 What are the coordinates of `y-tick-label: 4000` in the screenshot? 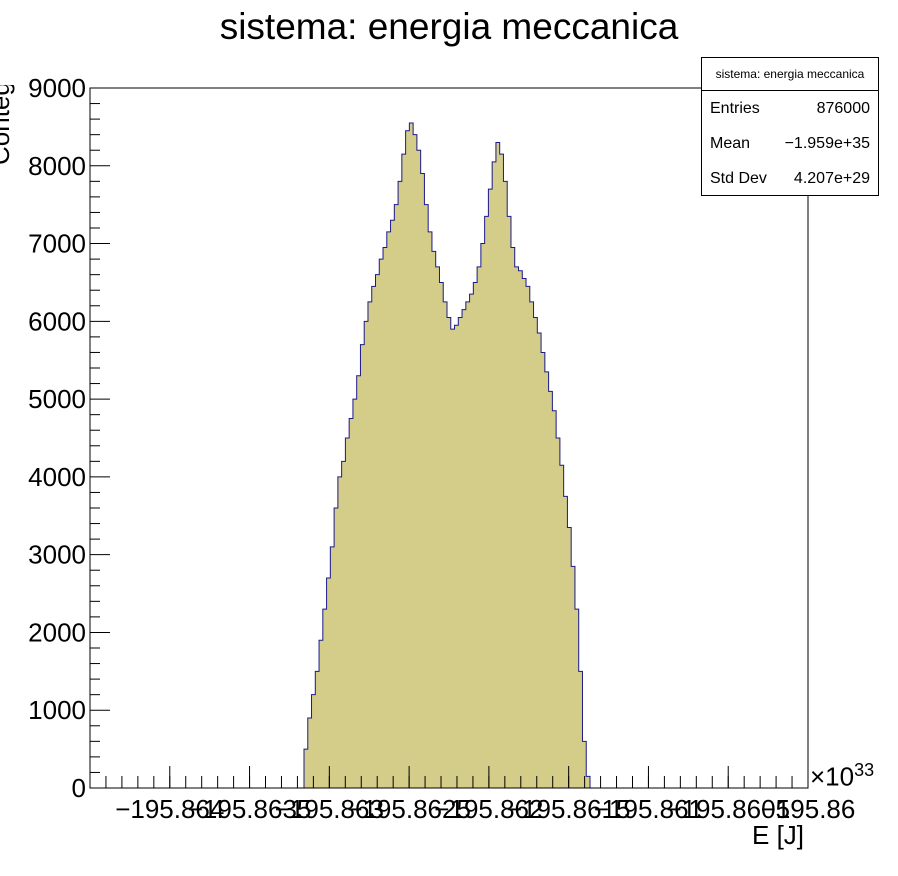 It's located at (57, 477).